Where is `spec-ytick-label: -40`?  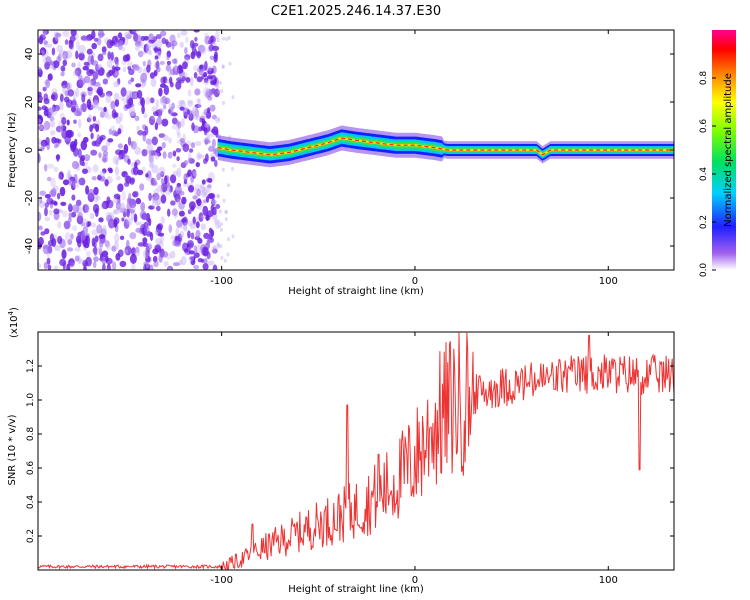 spec-ytick-label: -40 is located at coordinates (29, 246).